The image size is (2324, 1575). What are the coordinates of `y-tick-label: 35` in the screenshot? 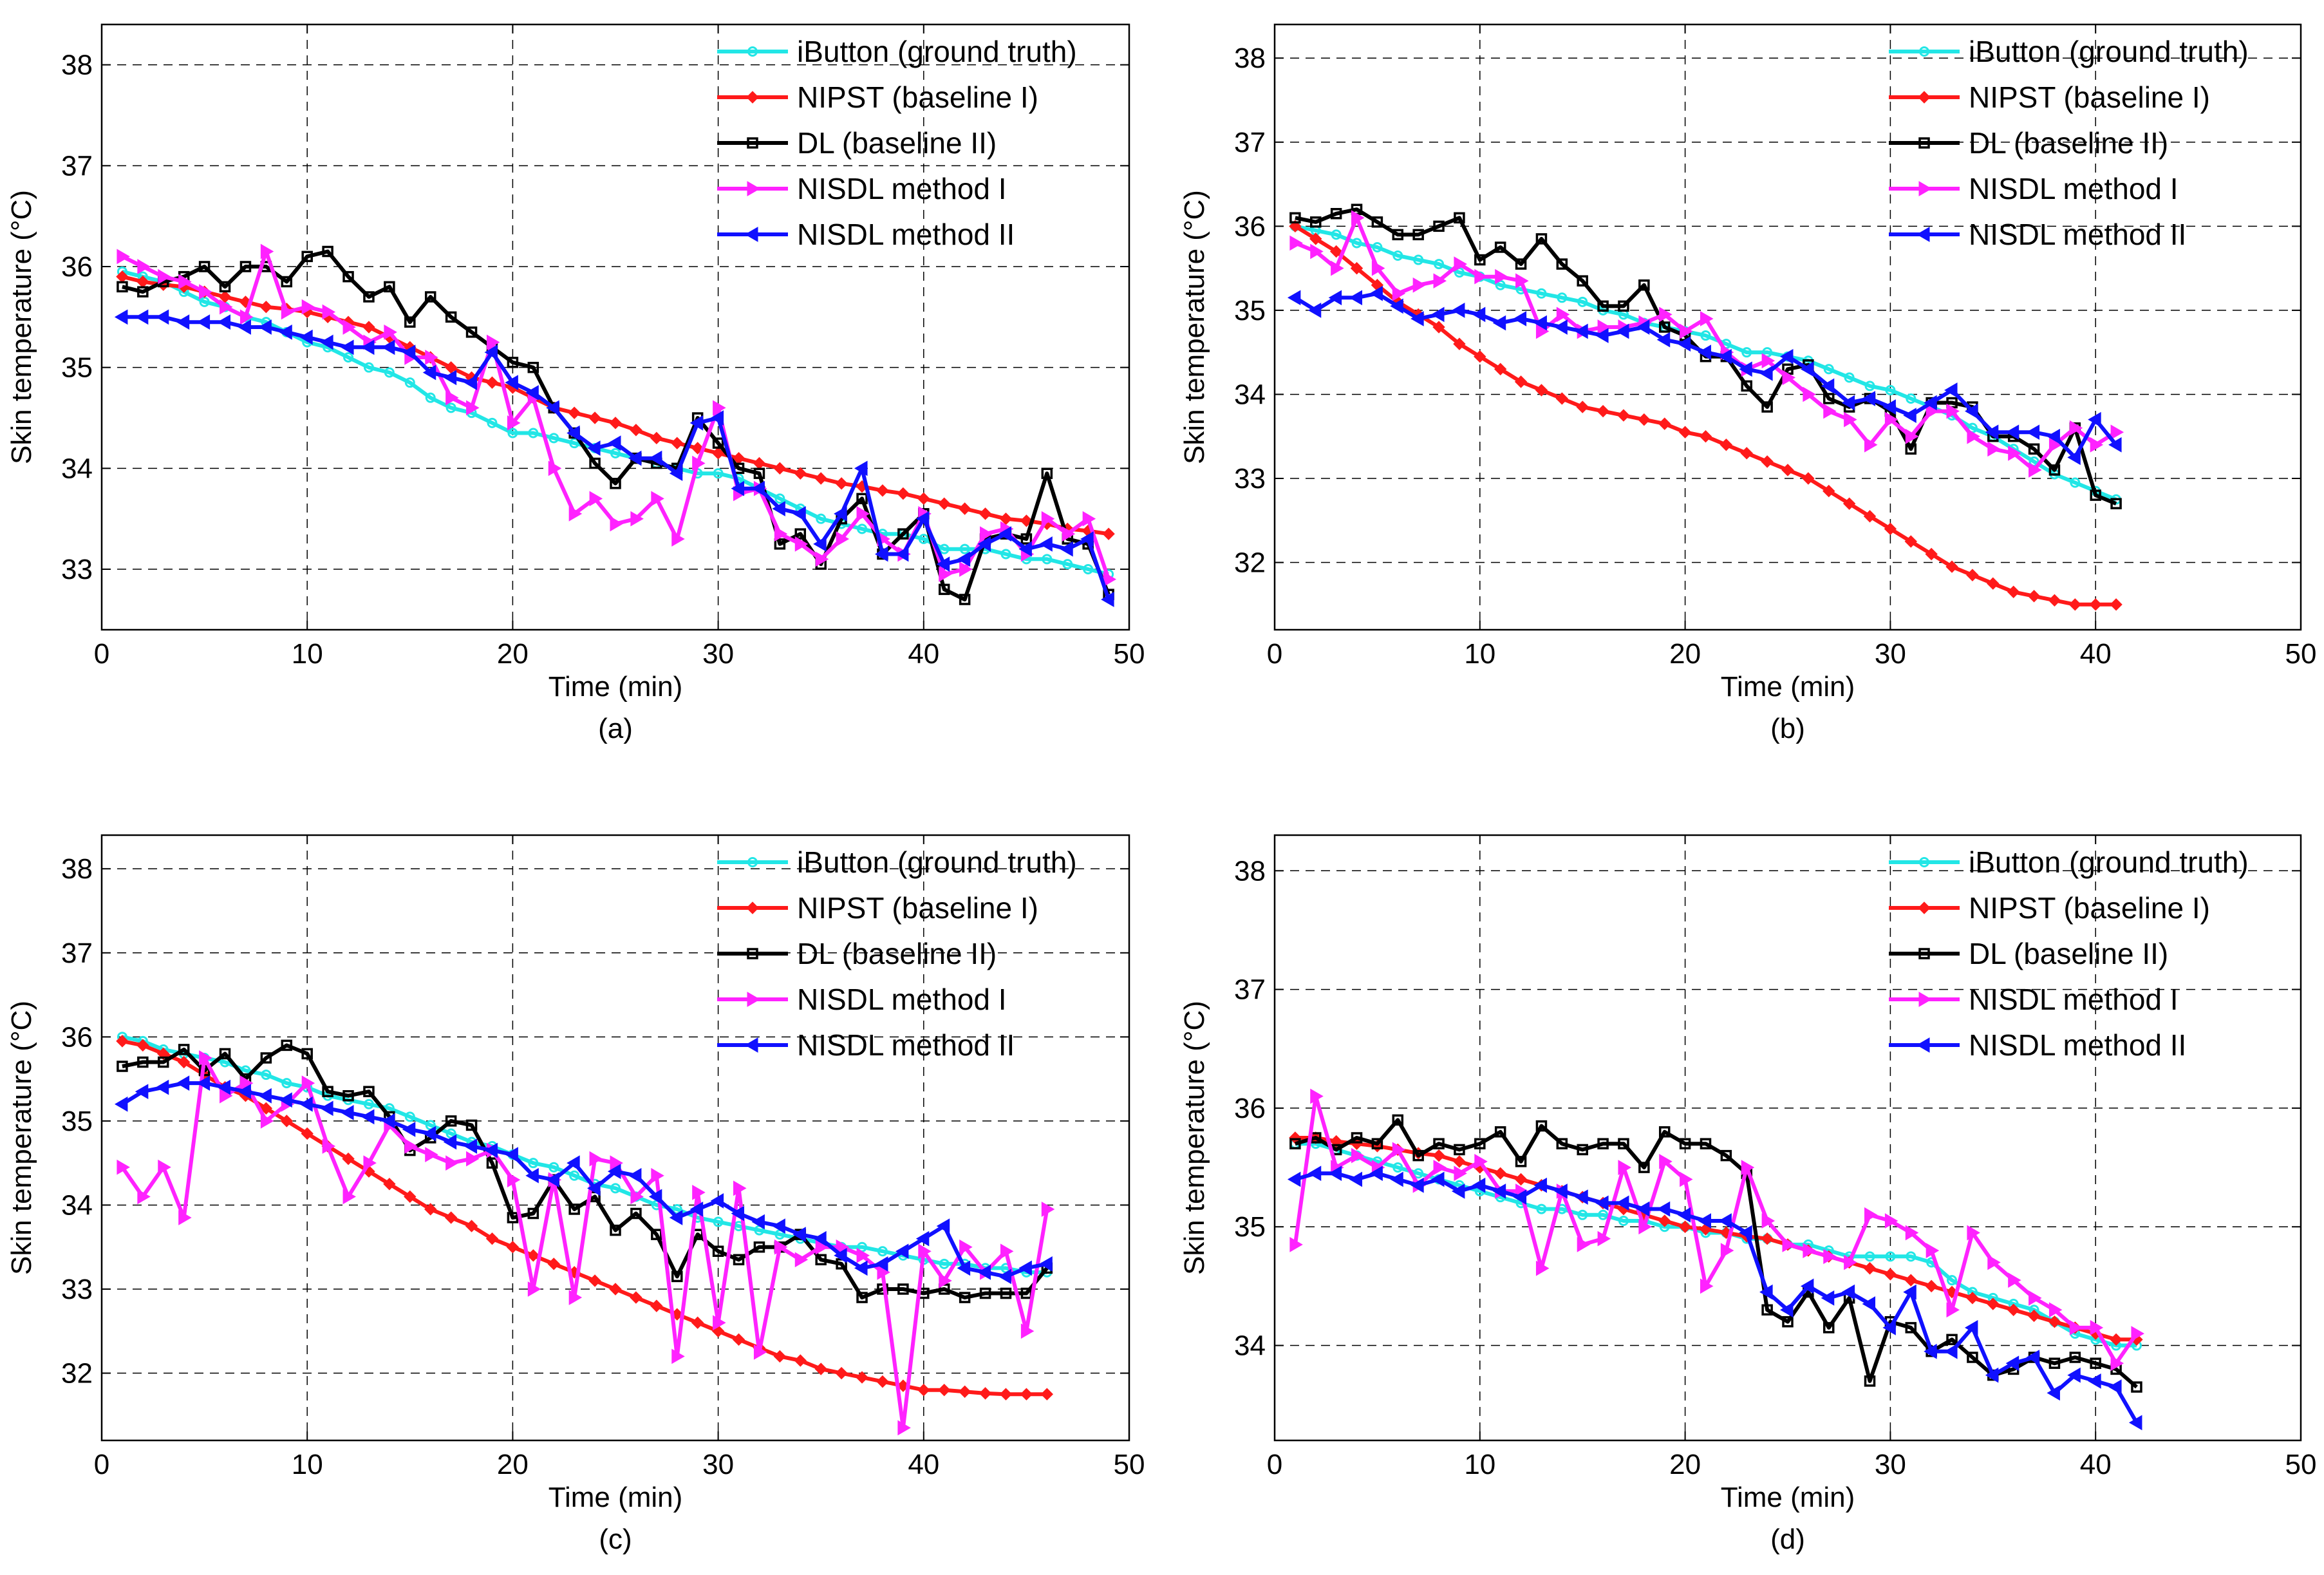 It's located at (1250, 1227).